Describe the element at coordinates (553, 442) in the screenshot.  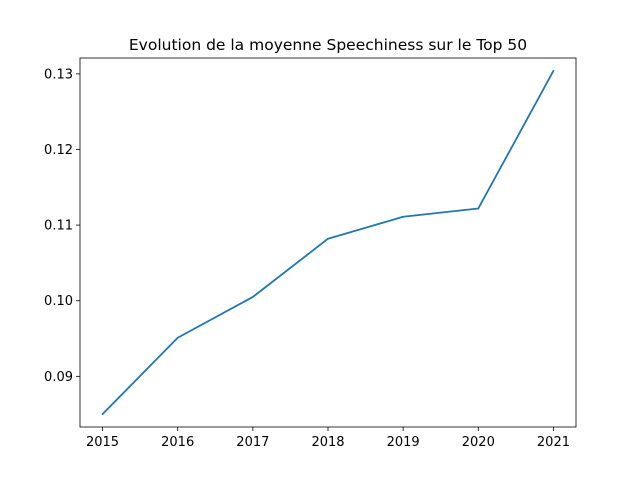
I see `x-tick-label: 2021` at that location.